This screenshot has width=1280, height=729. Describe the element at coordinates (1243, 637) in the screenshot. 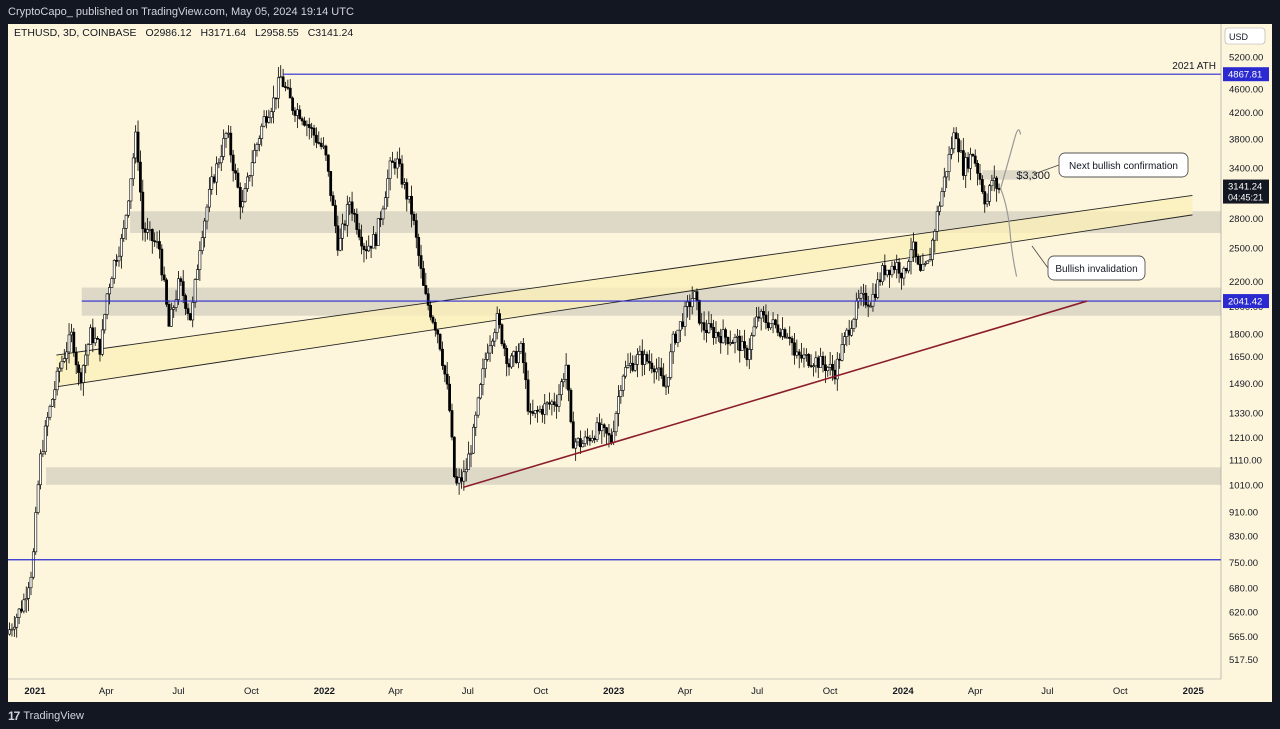

I see `y-tick-label: 565.00` at that location.